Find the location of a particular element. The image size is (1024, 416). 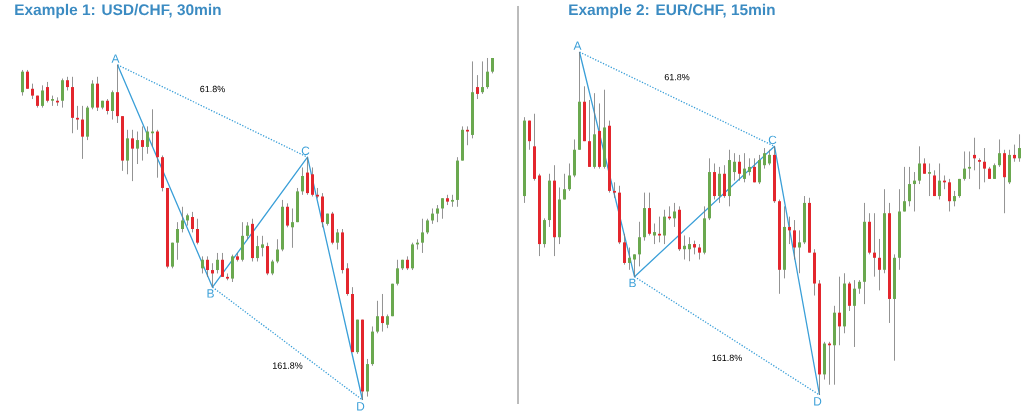

text: A is located at coordinates (577, 45).